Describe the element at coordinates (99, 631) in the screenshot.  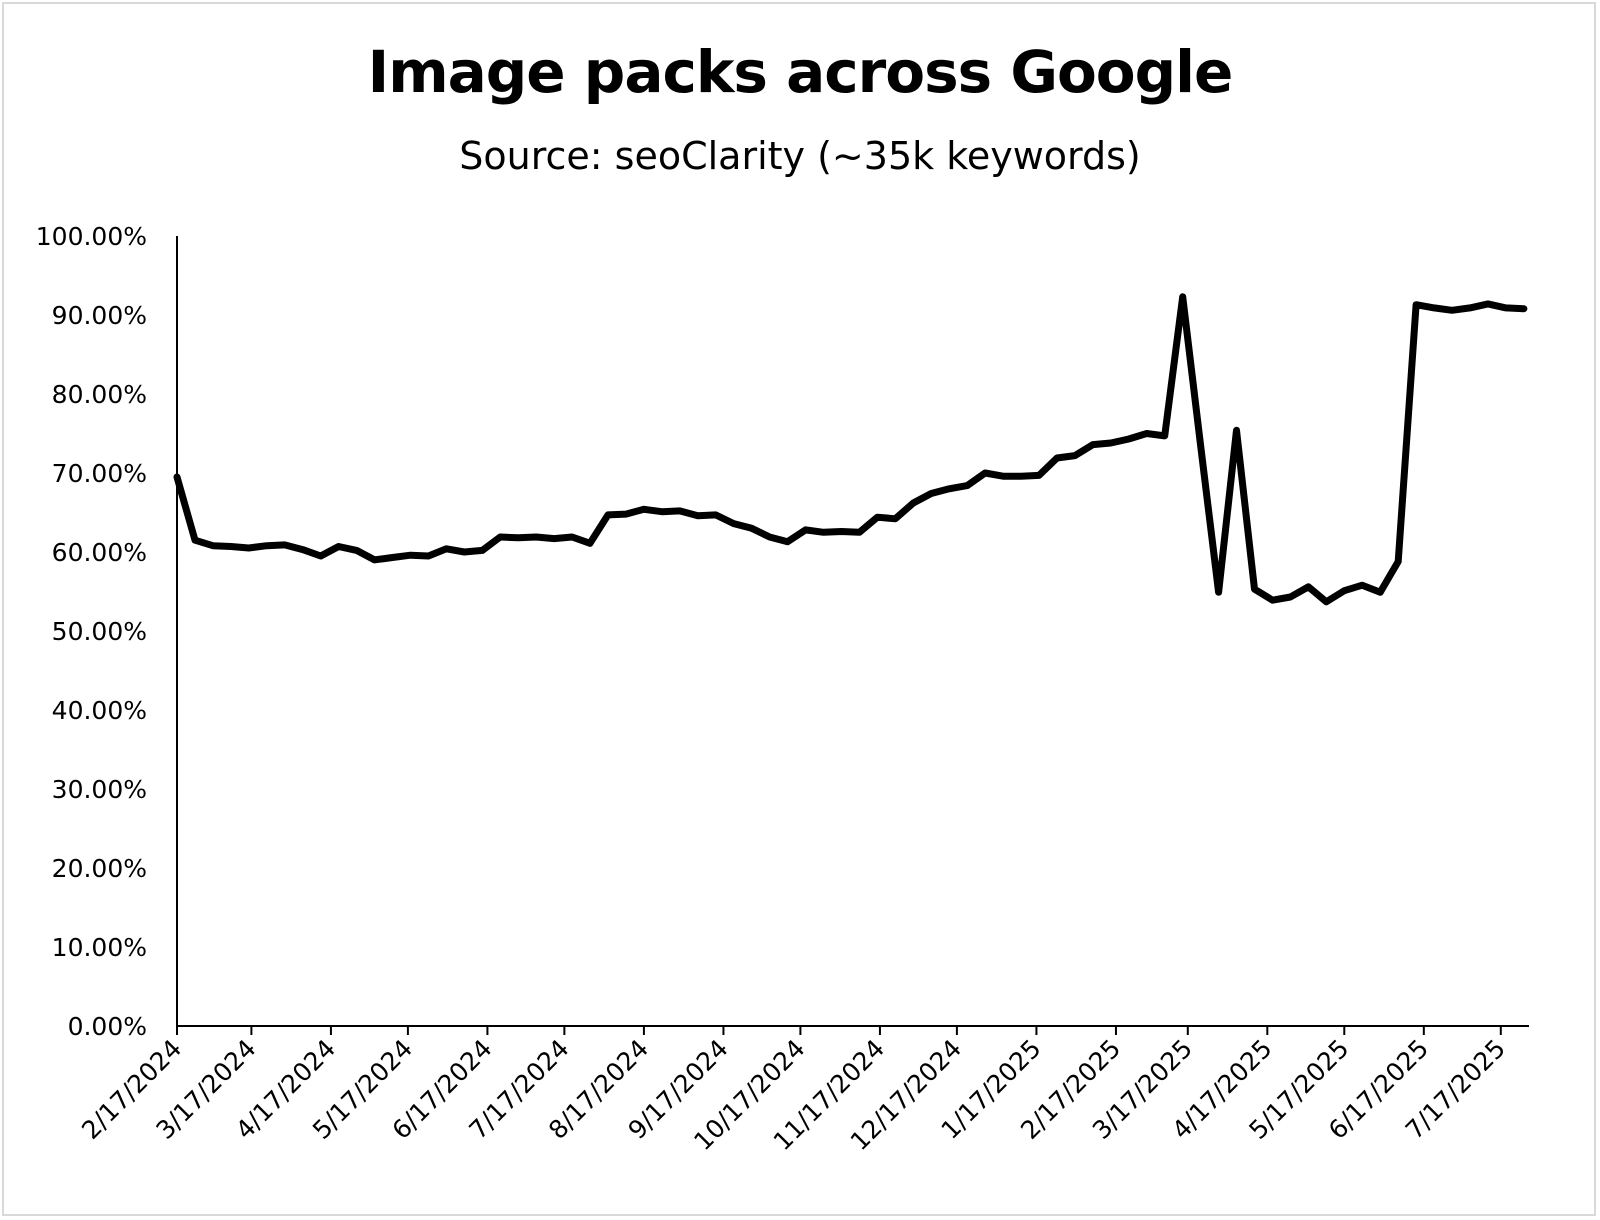
I see `y-tick-label: 50.00%` at that location.